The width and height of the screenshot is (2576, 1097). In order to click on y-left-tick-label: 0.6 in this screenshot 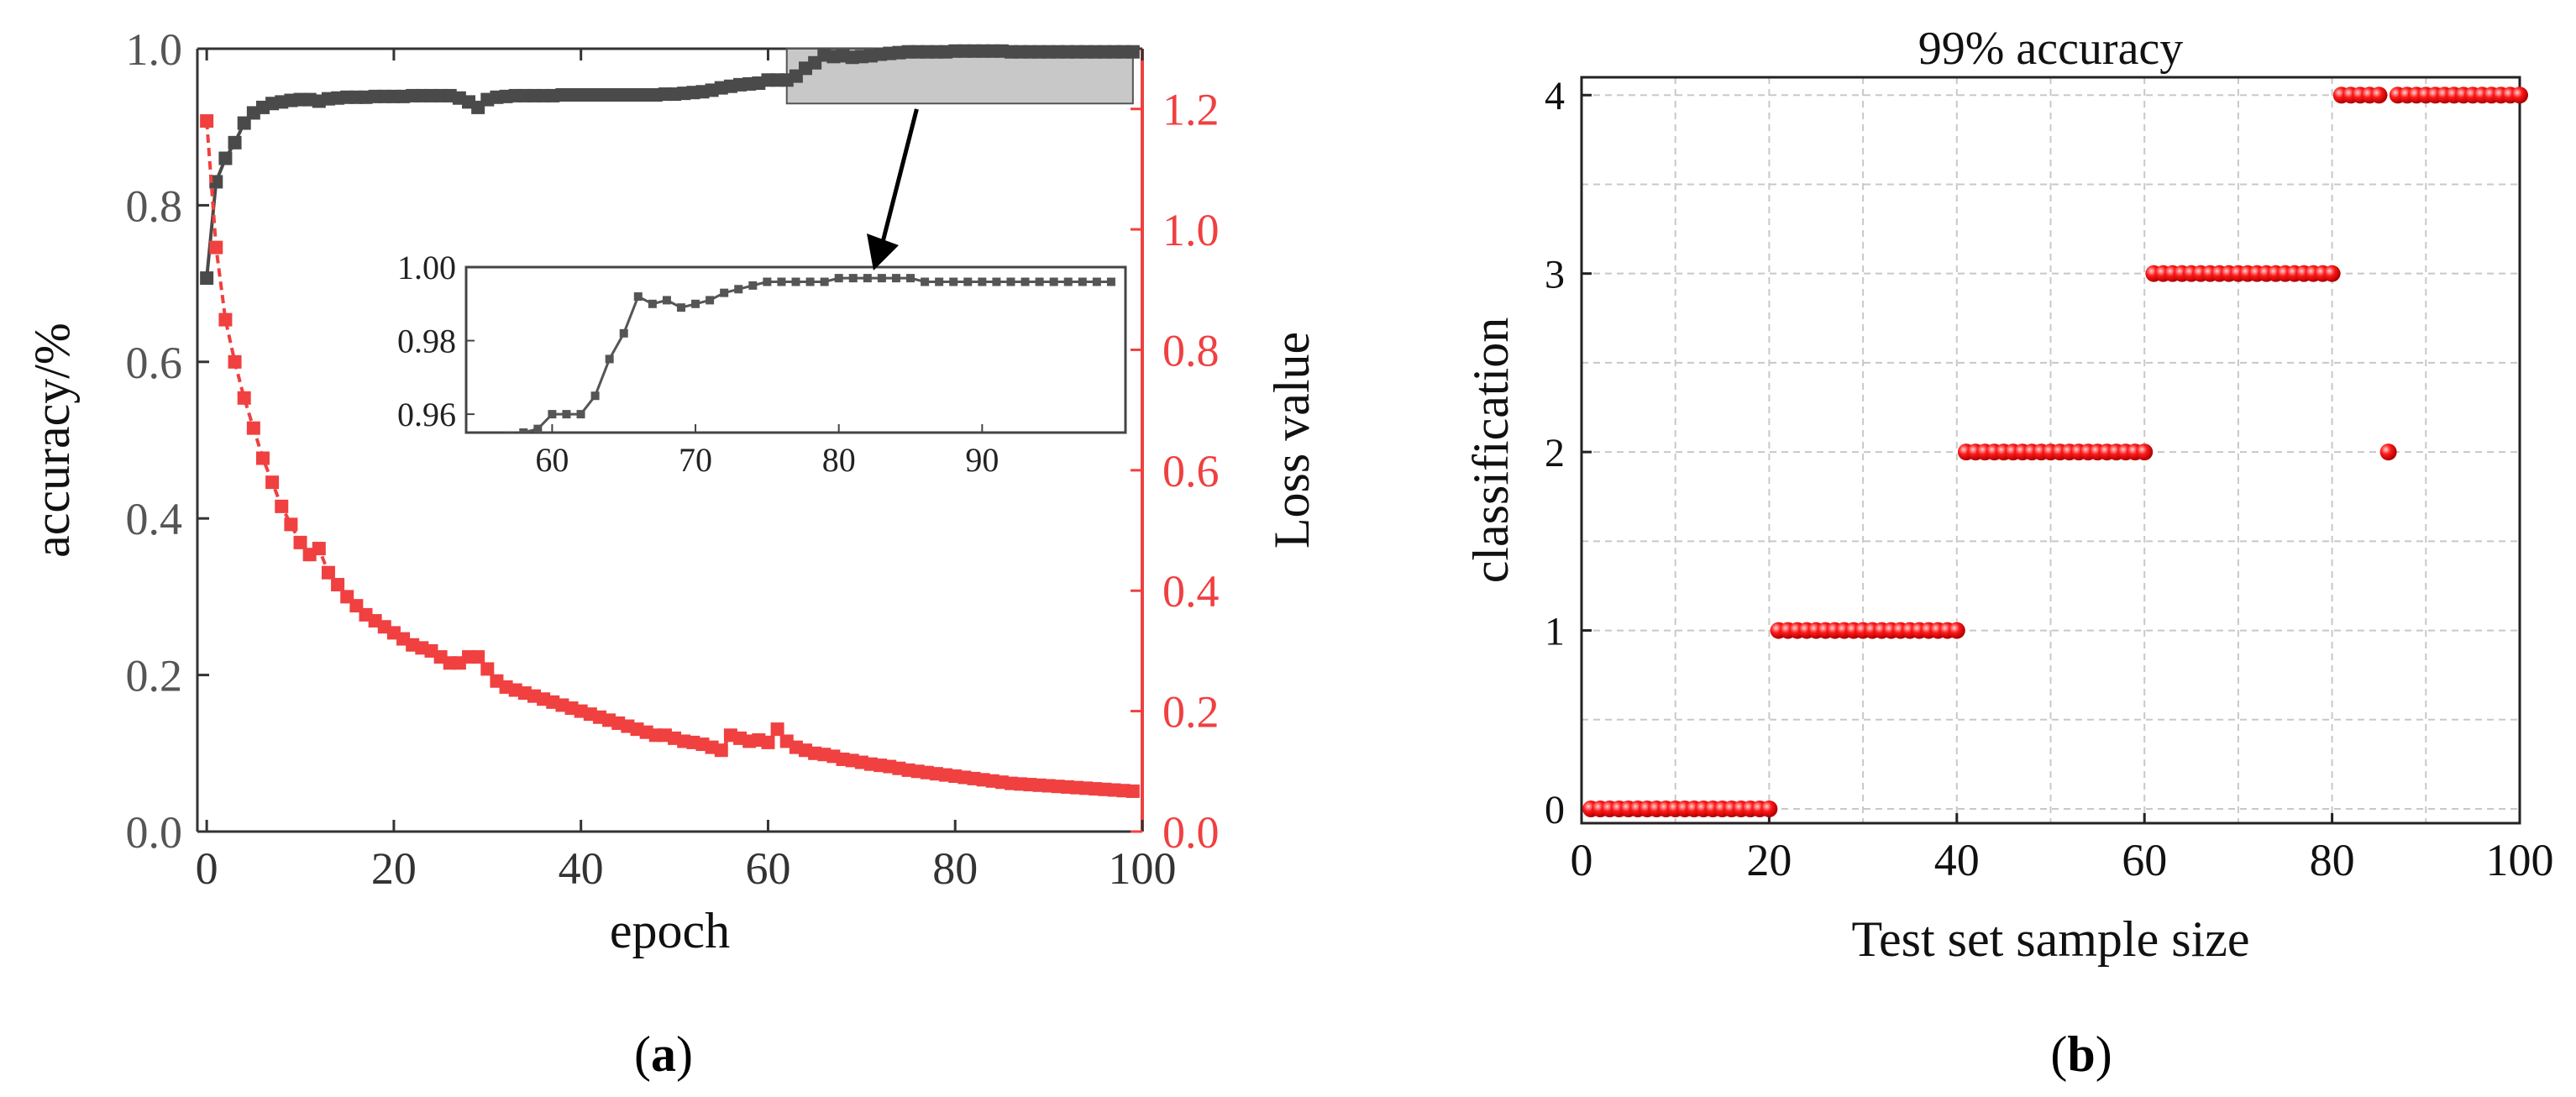, I will do `click(154, 363)`.